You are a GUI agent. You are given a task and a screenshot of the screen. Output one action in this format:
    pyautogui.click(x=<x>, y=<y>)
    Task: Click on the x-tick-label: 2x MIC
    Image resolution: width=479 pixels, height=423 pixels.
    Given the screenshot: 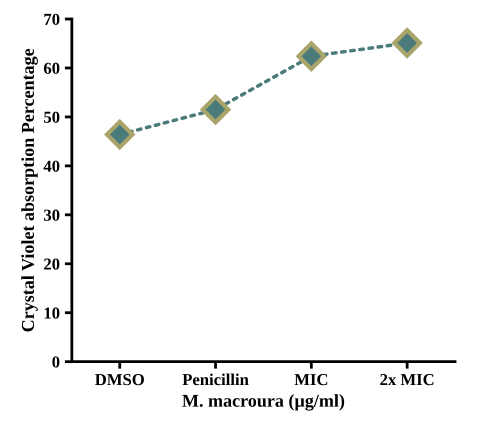 What is the action you would take?
    pyautogui.click(x=407, y=380)
    